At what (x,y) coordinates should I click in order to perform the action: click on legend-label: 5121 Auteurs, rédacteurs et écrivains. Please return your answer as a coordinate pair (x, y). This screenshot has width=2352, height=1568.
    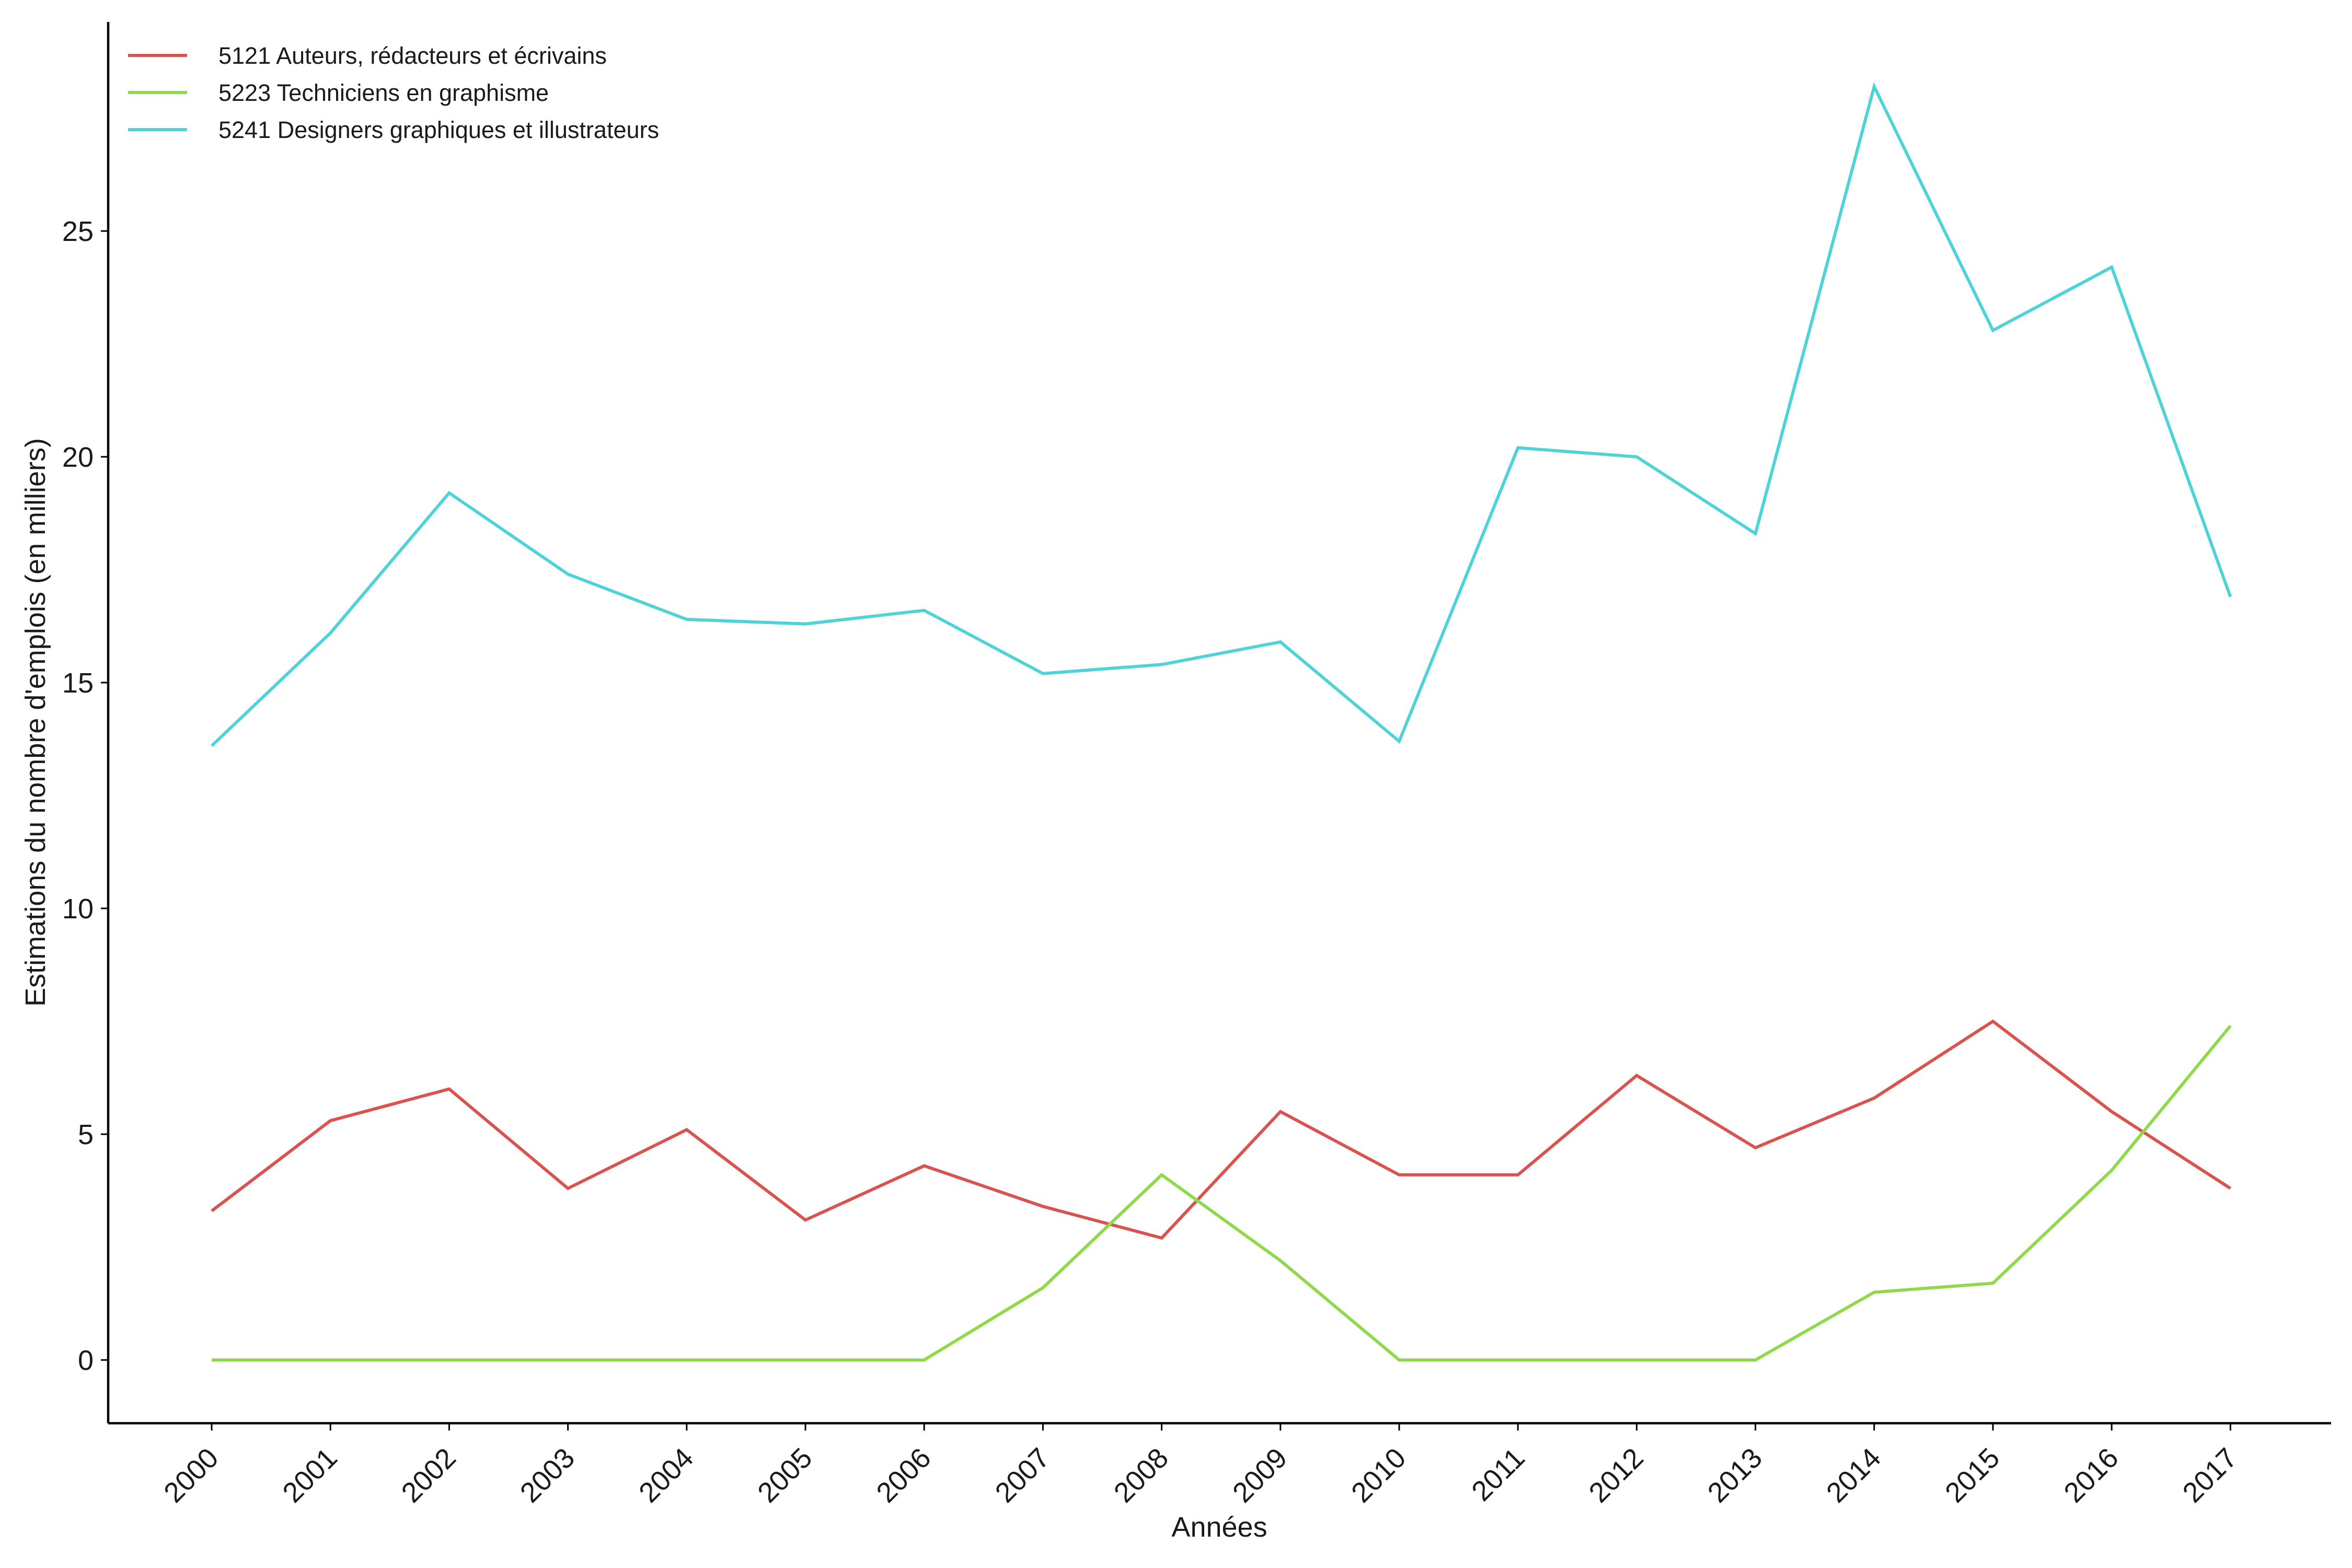
    Looking at the image, I should click on (412, 55).